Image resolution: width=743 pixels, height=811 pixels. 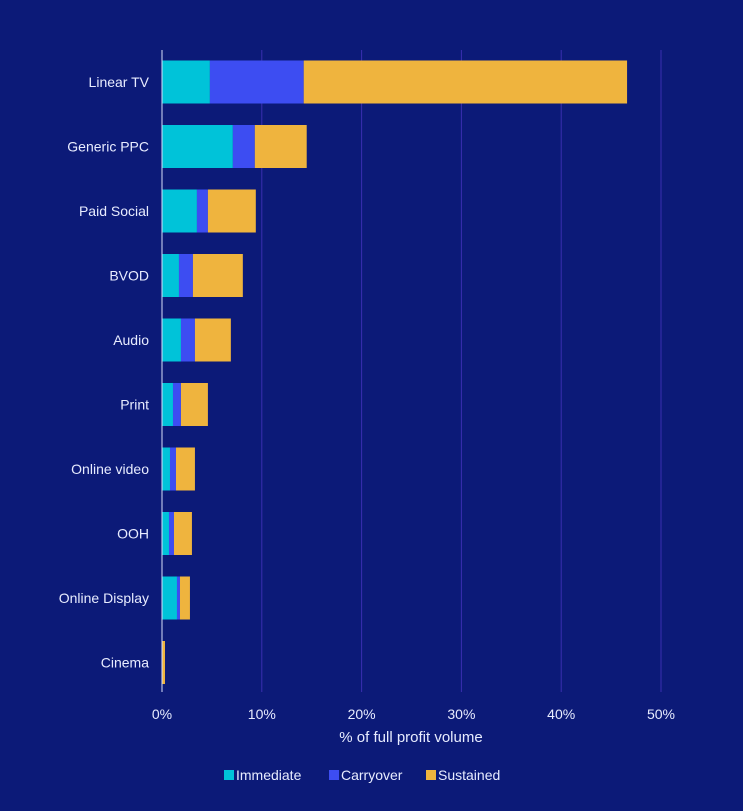 I want to click on legend: Immediate Carryover Sustained, so click(x=362, y=775).